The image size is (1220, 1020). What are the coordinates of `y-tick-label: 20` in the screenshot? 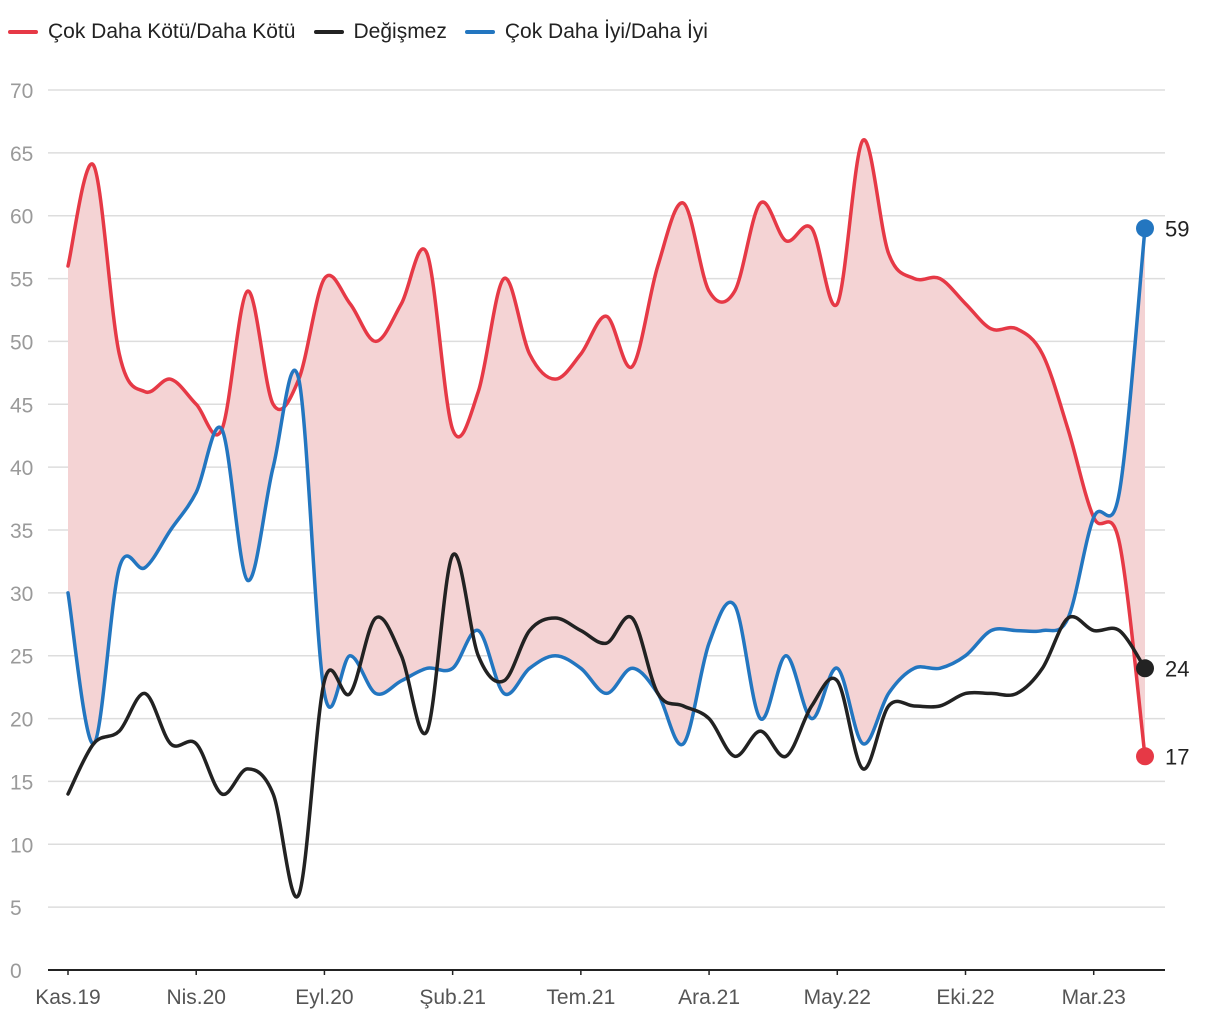 It's located at (21, 720).